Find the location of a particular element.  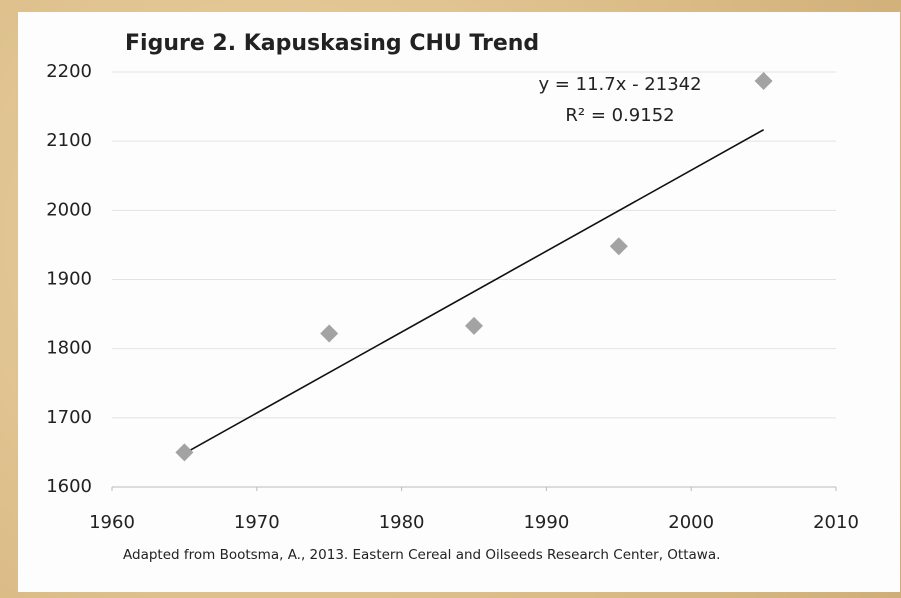

x-tick-label: 2000 is located at coordinates (691, 522).